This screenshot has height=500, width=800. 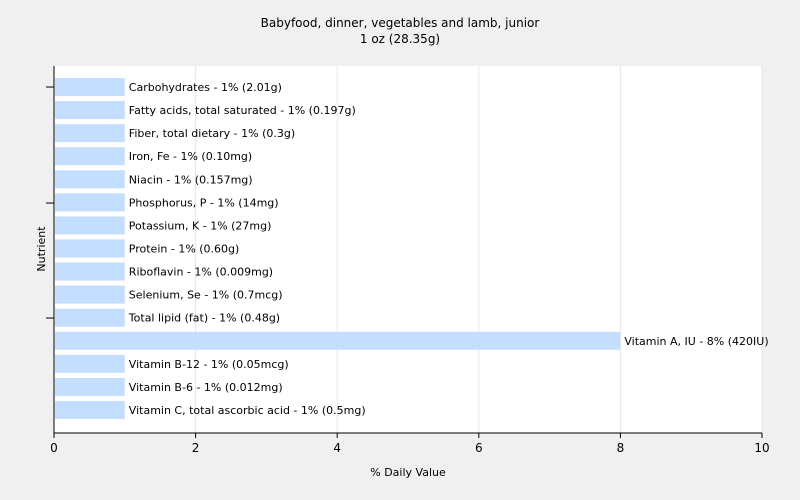 What do you see at coordinates (204, 202) in the screenshot?
I see `bar-label: Phosphorus, P - 1% (14mg)` at bounding box center [204, 202].